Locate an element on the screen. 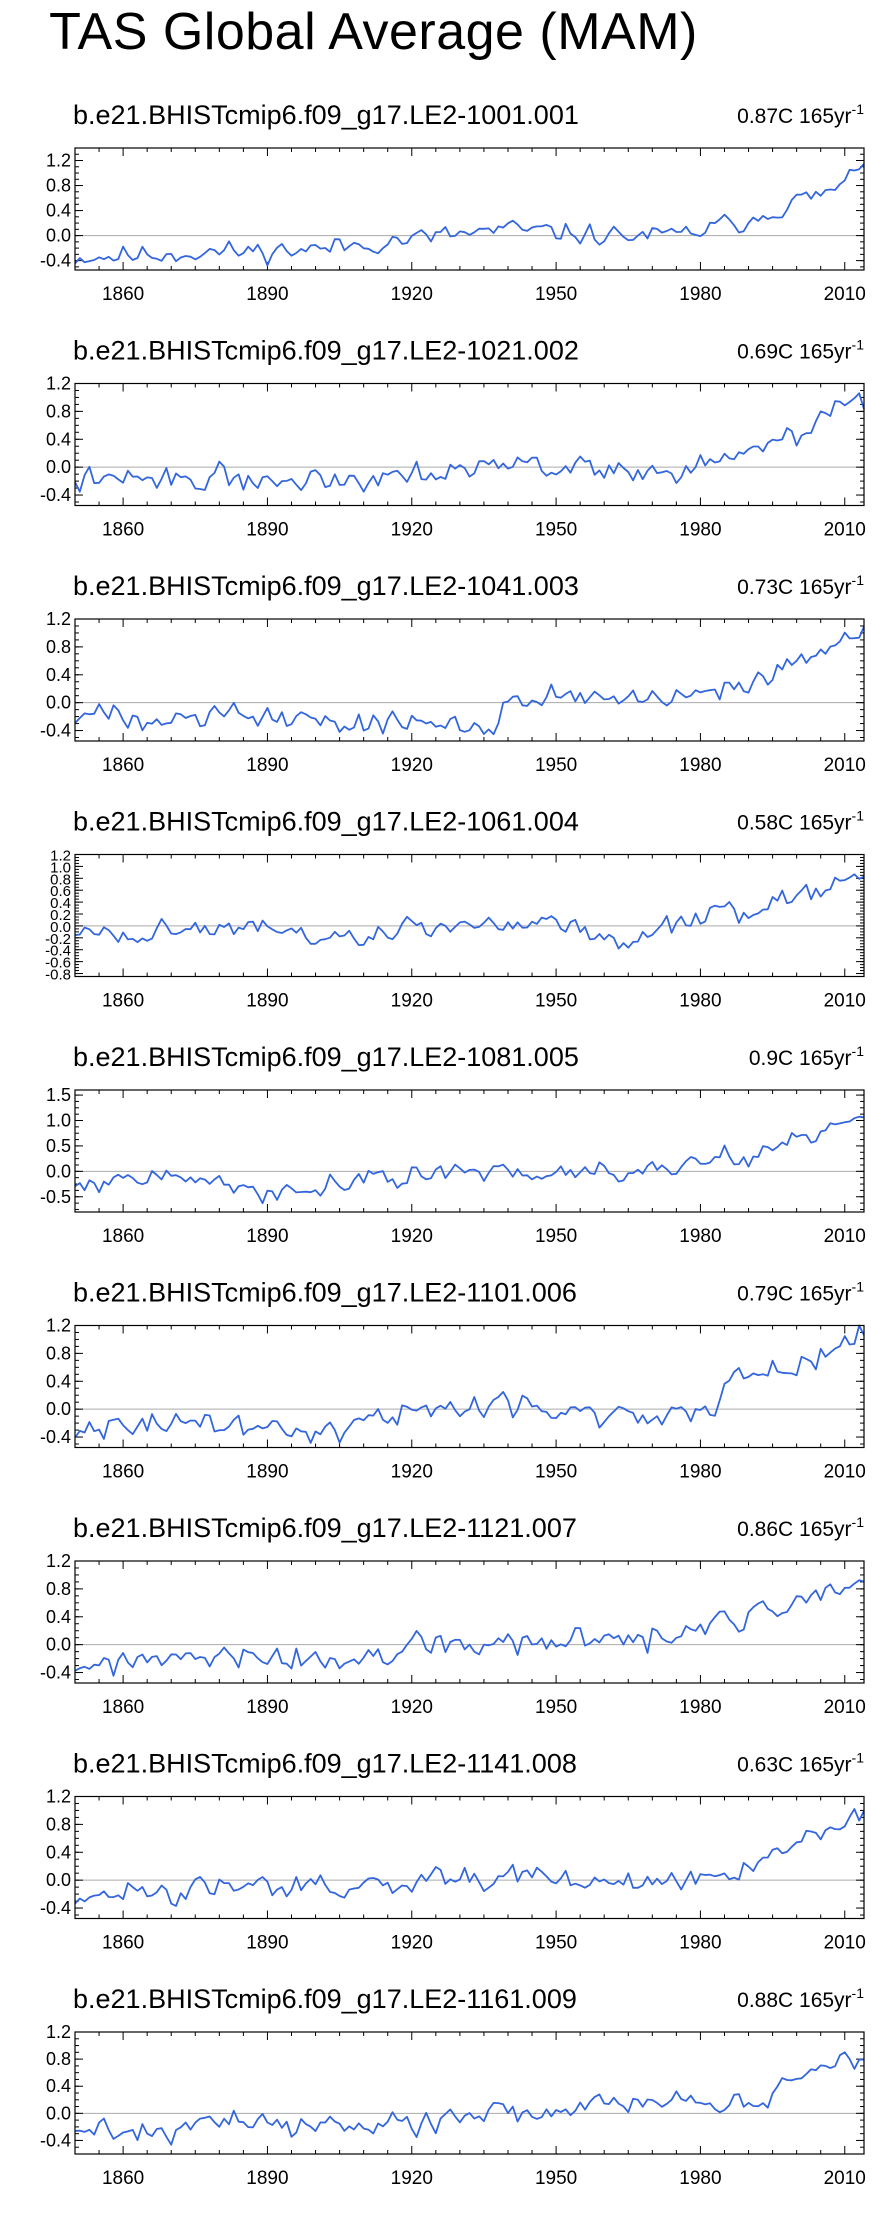  trend-value: 0.88C is located at coordinates (768, 2000).